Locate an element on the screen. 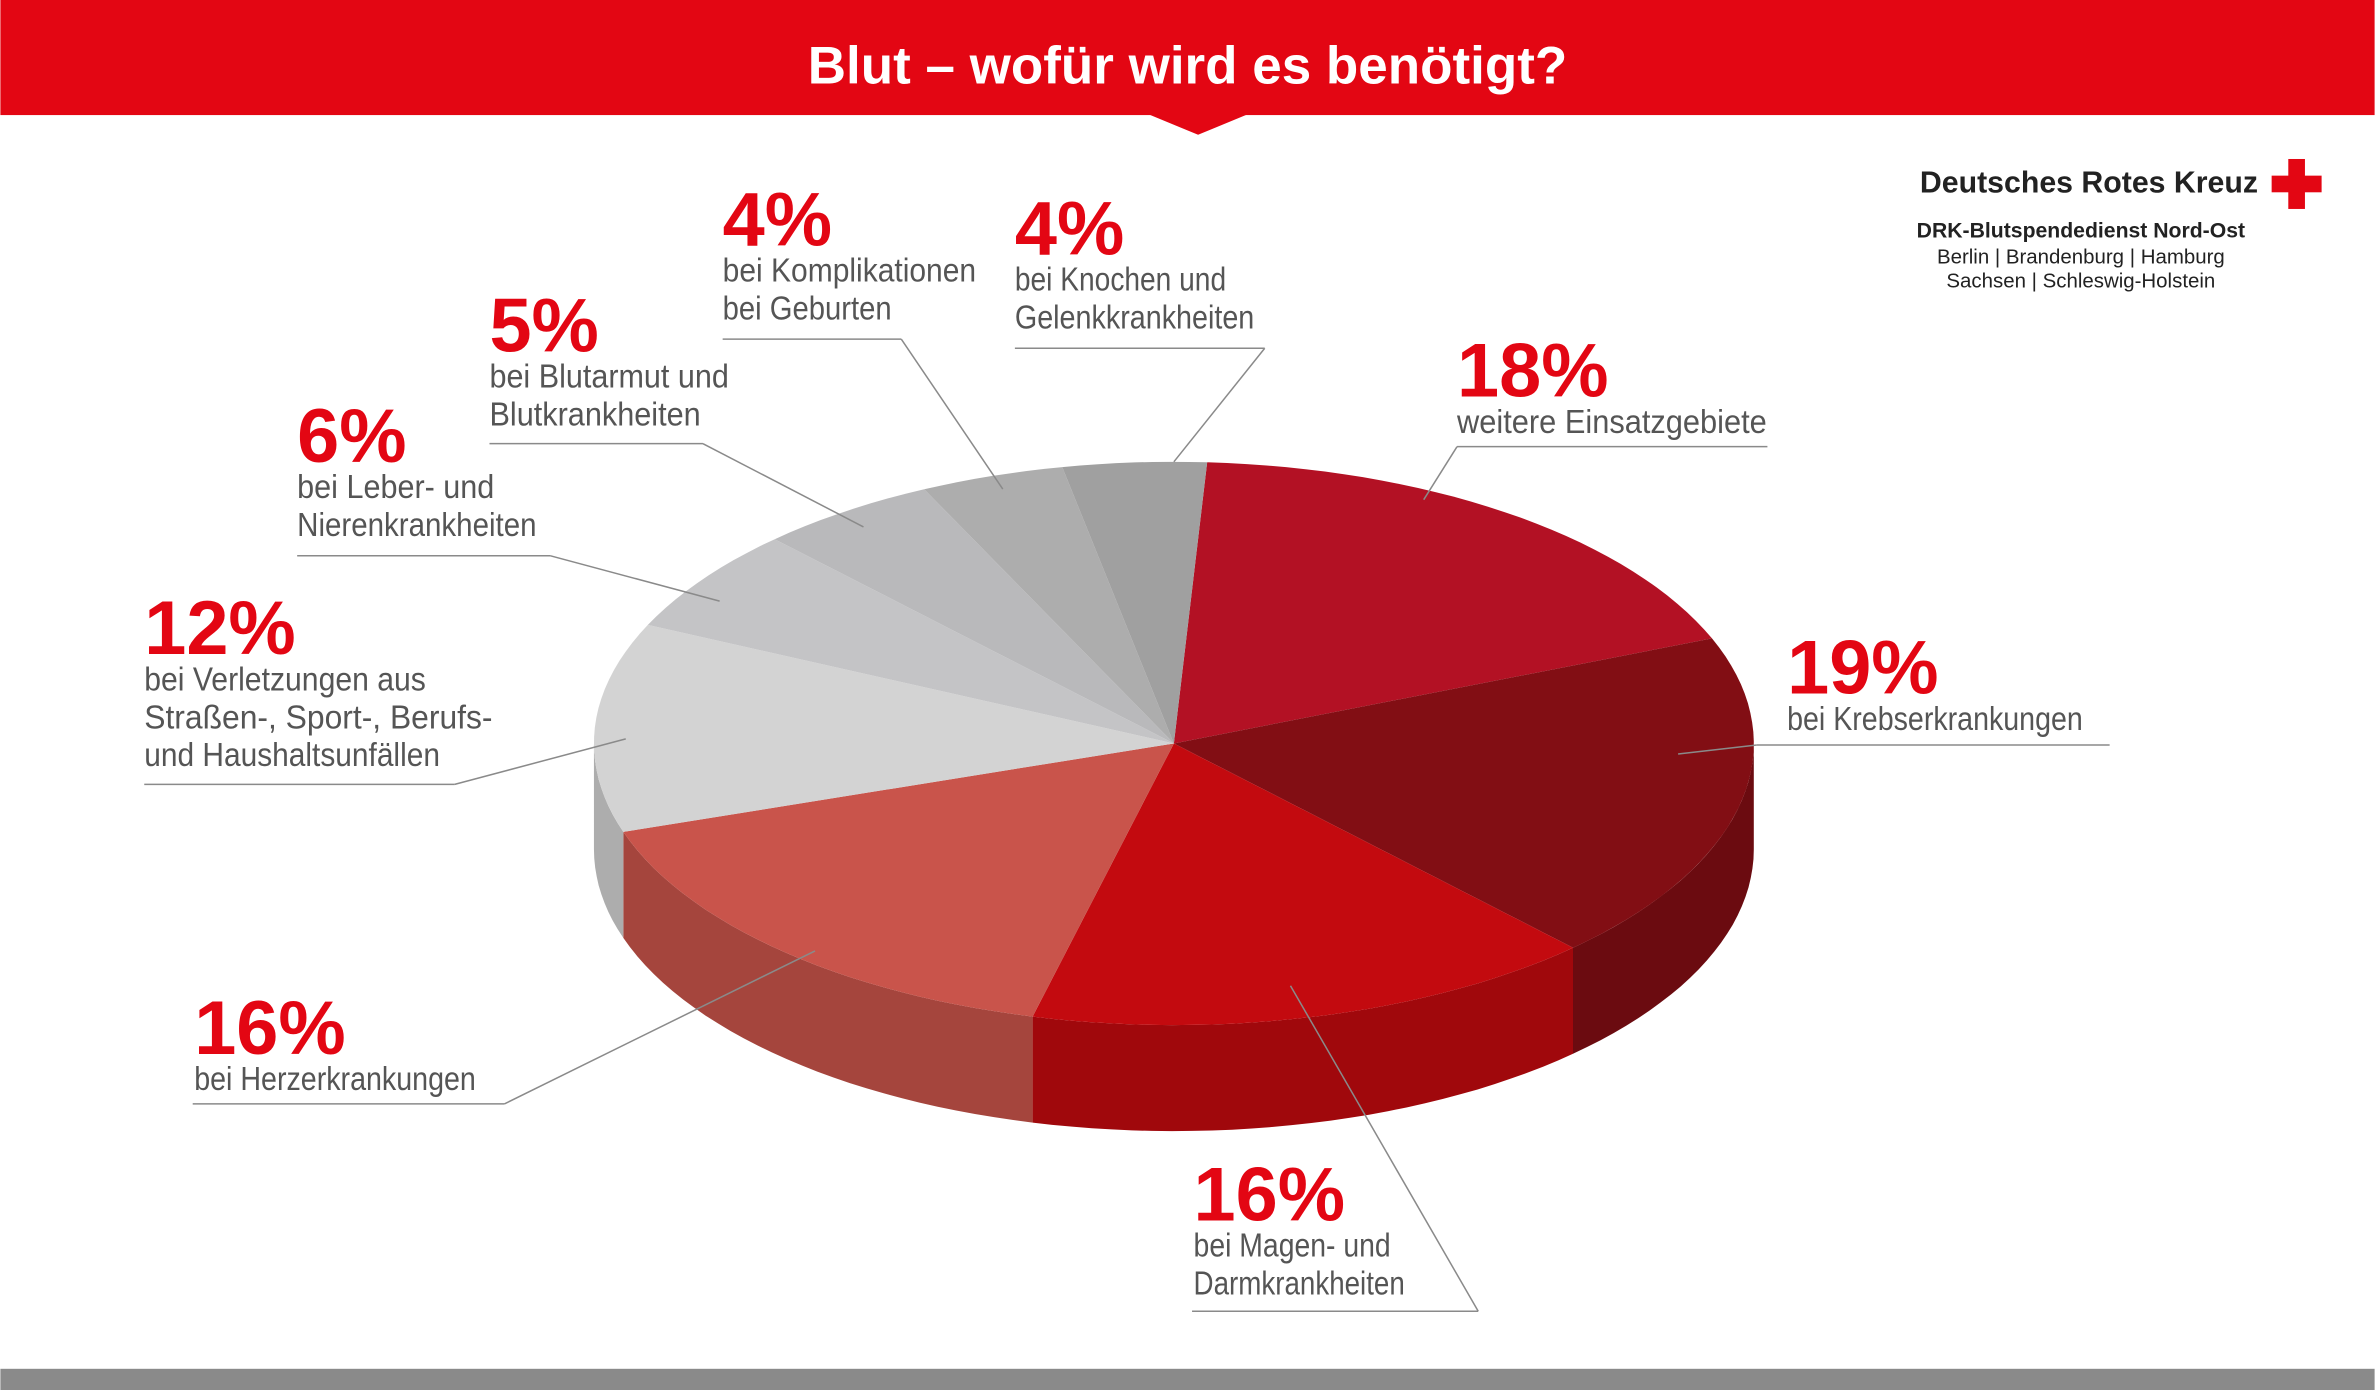 This screenshot has height=1390, width=2375. category-label: bei Blutarmut und is located at coordinates (608, 377).